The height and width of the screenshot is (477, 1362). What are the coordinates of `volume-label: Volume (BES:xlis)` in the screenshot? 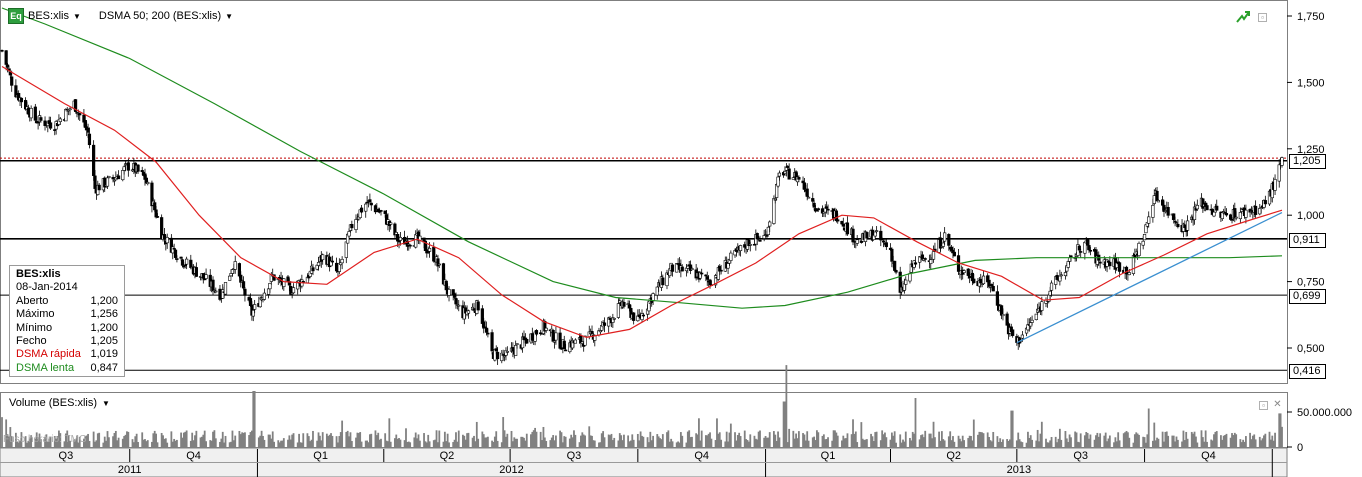 It's located at (53, 403).